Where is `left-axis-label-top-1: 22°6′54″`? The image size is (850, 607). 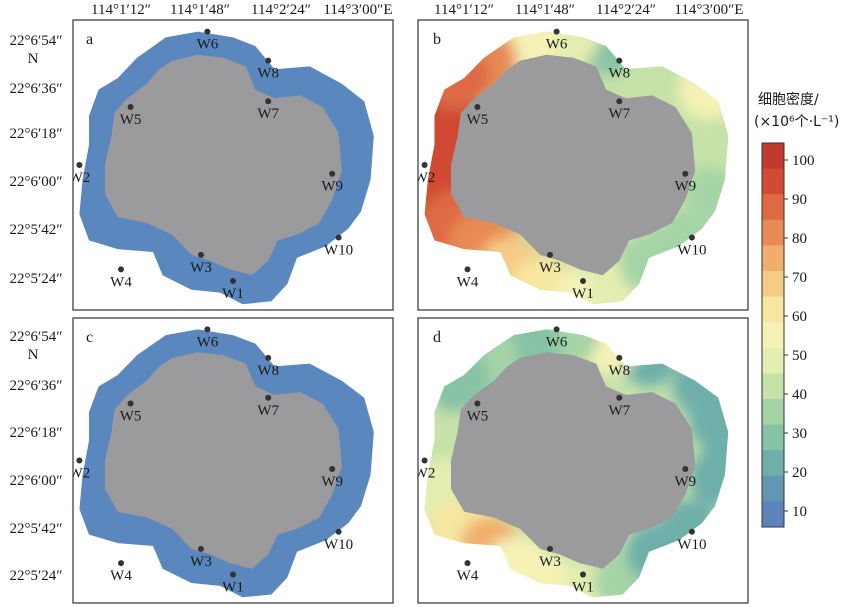 left-axis-label-top-1: 22°6′54″ is located at coordinates (35, 41).